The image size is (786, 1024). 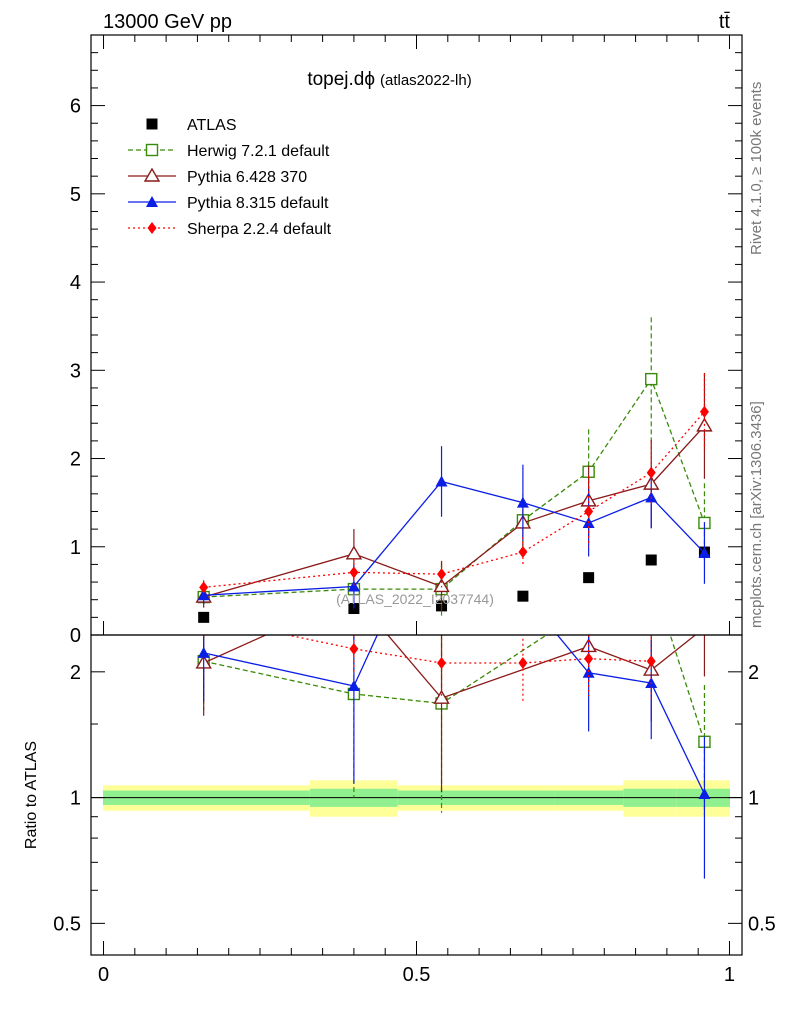 I want to click on ratio-ytick-label-right: 1, so click(x=753, y=799).